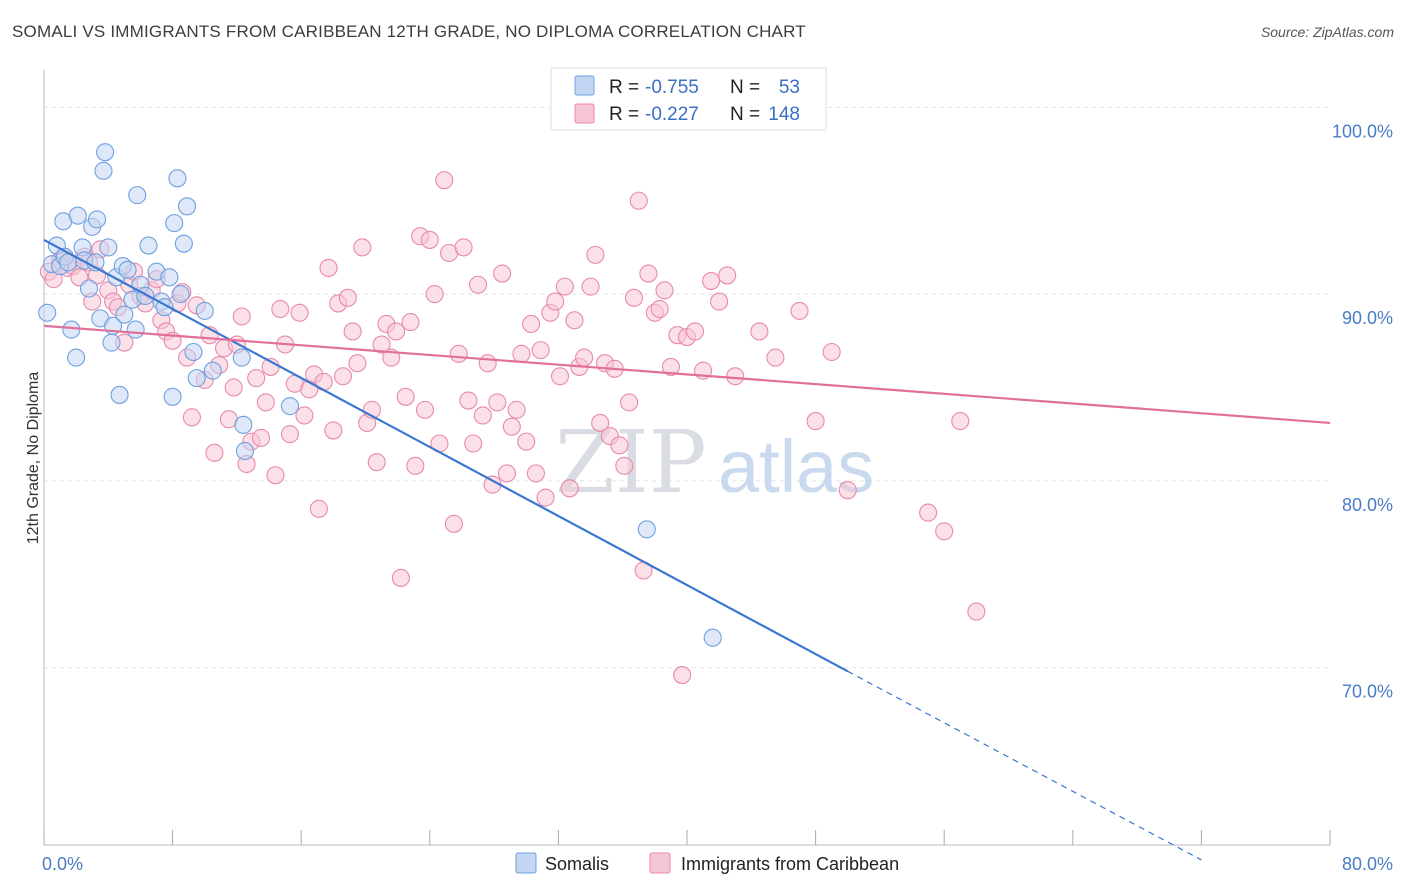 This screenshot has height=892, width=1406. What do you see at coordinates (784, 114) in the screenshot?
I see `legend-n-value-1: 148` at bounding box center [784, 114].